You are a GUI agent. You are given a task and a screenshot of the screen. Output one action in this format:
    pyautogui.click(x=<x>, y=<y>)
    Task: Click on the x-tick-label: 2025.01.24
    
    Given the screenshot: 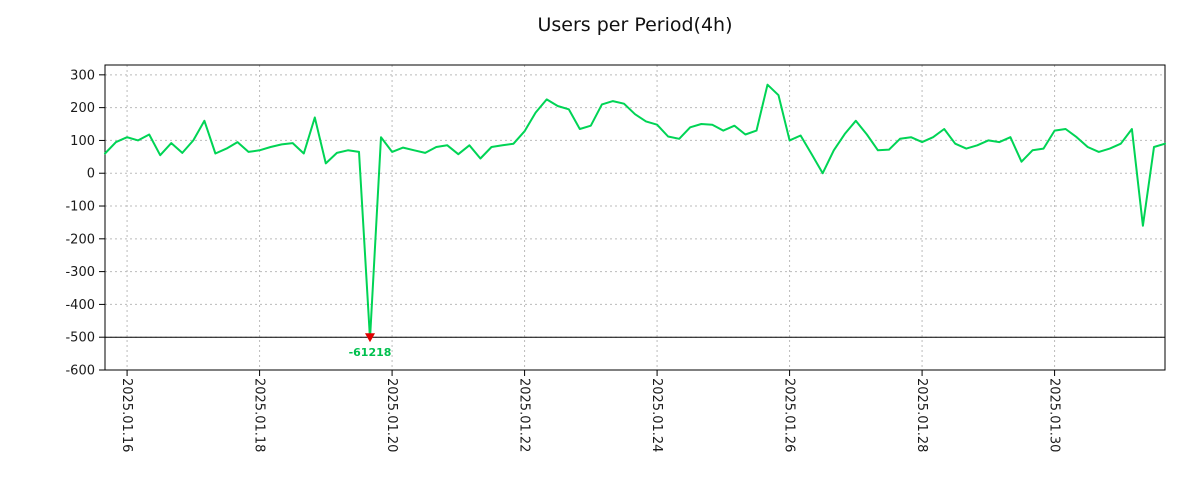 What is the action you would take?
    pyautogui.click(x=656, y=415)
    